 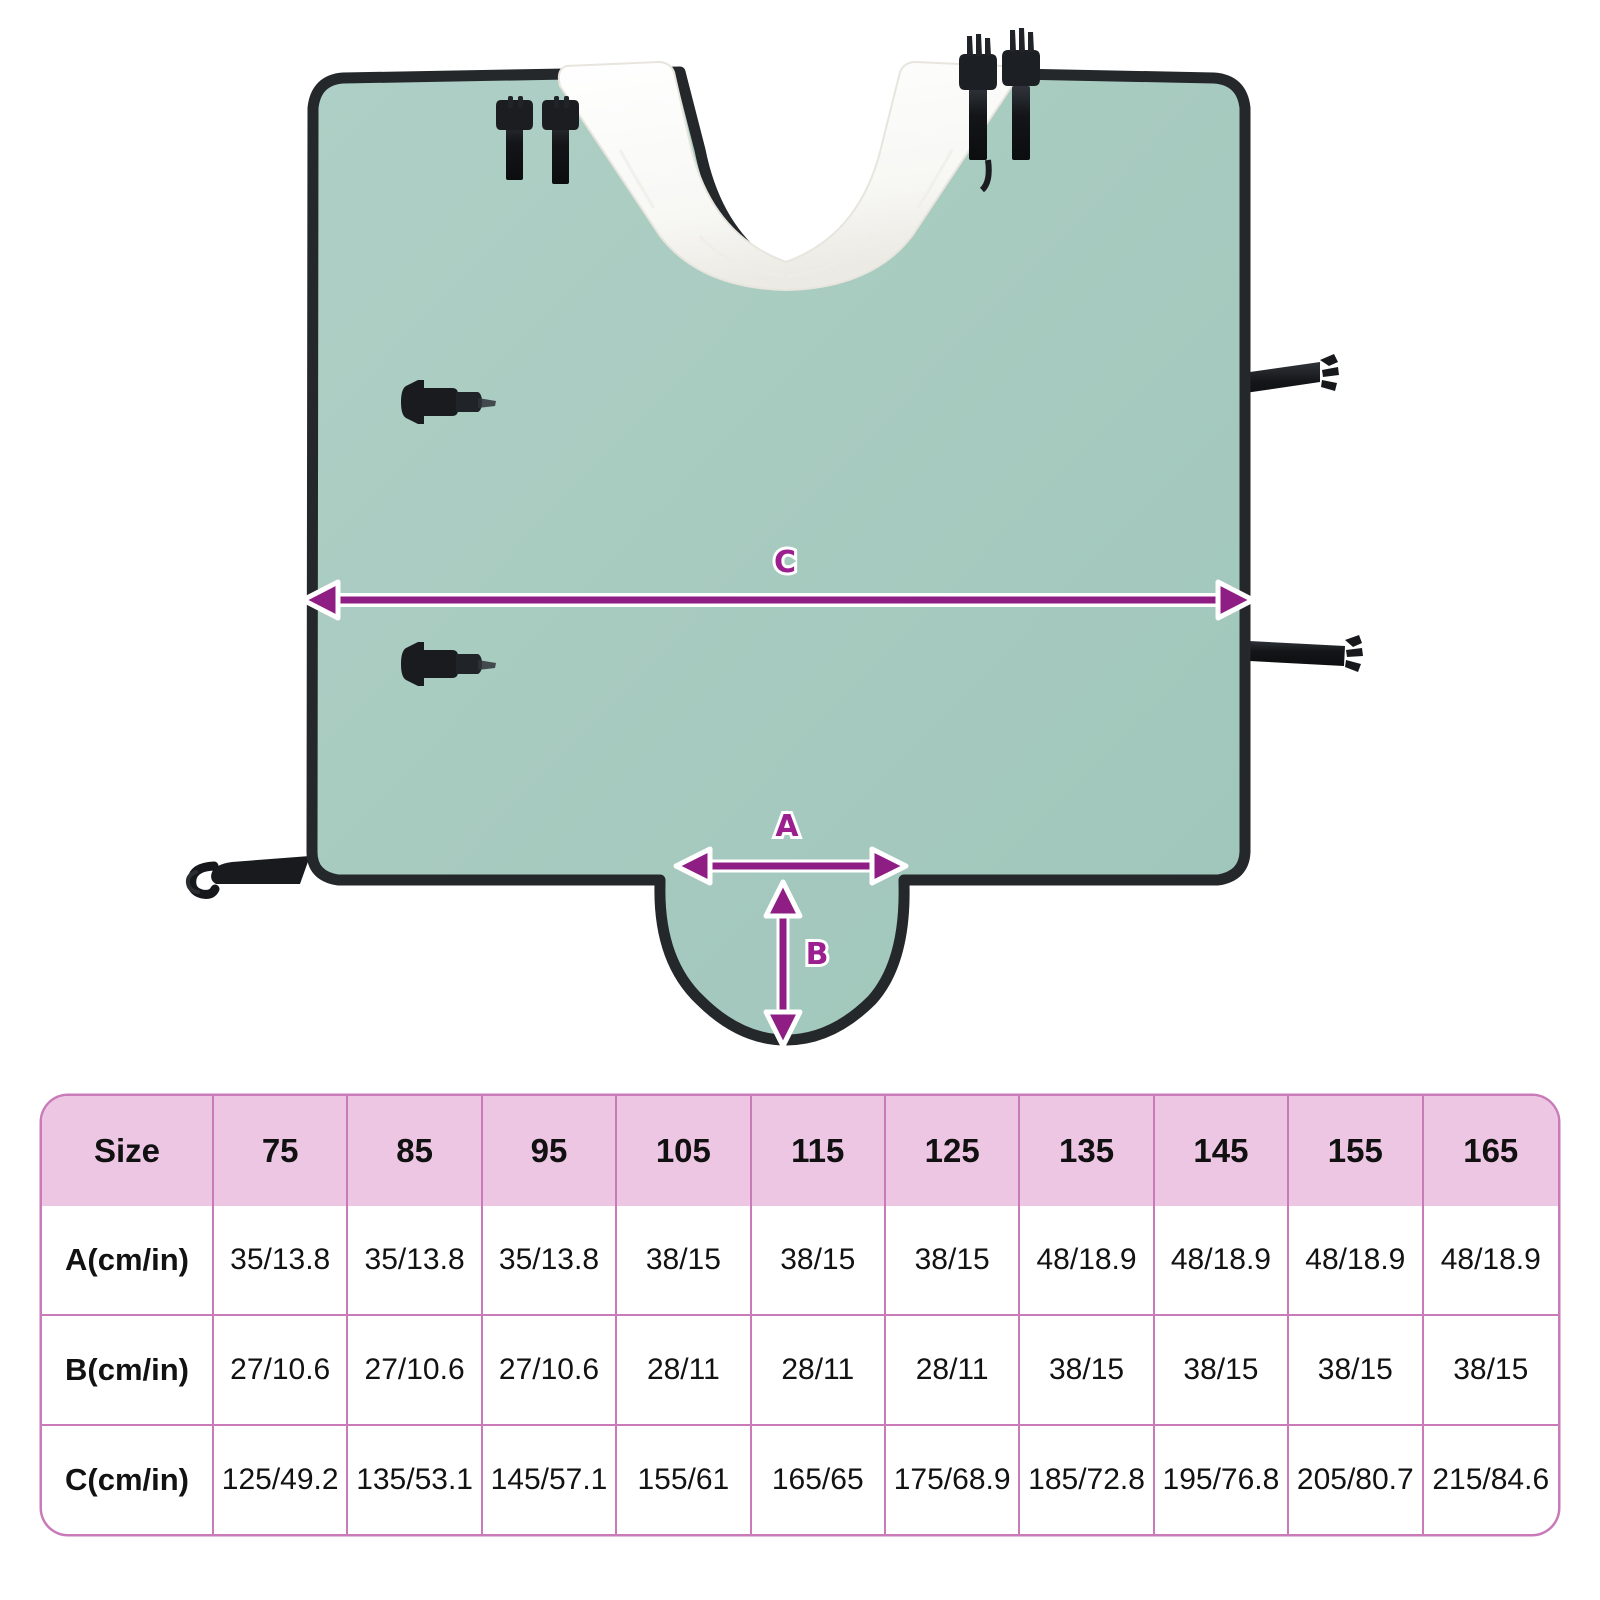 What do you see at coordinates (1356, 1151) in the screenshot?
I see `header-cell-155: 155` at bounding box center [1356, 1151].